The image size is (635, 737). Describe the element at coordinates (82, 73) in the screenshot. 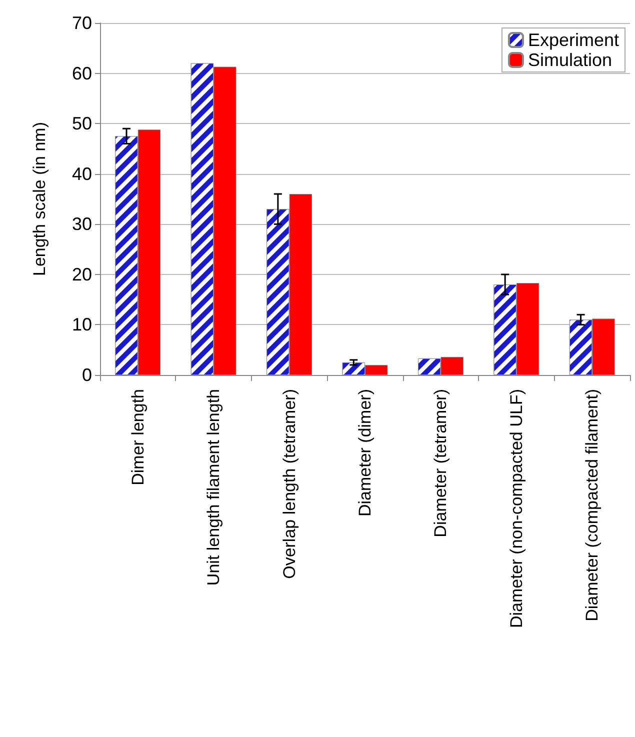

I see `y-tick-label: 60` at that location.